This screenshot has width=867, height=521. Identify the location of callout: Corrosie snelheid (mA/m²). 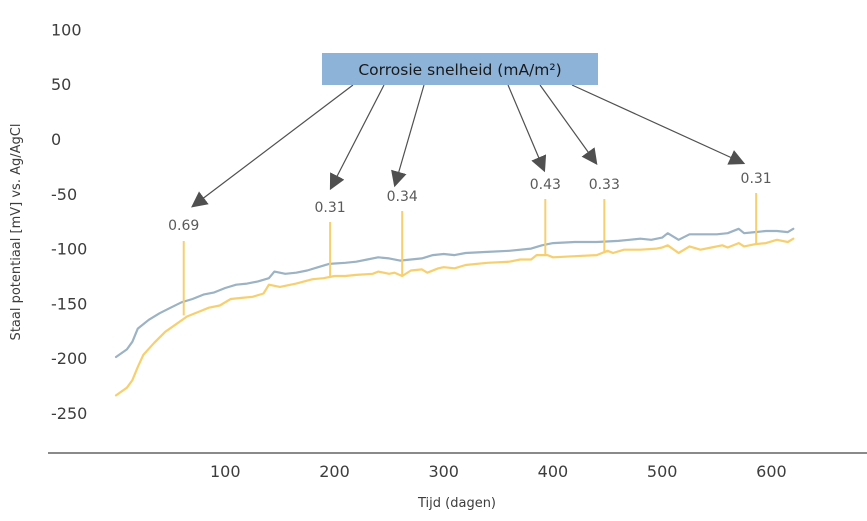
(460, 69).